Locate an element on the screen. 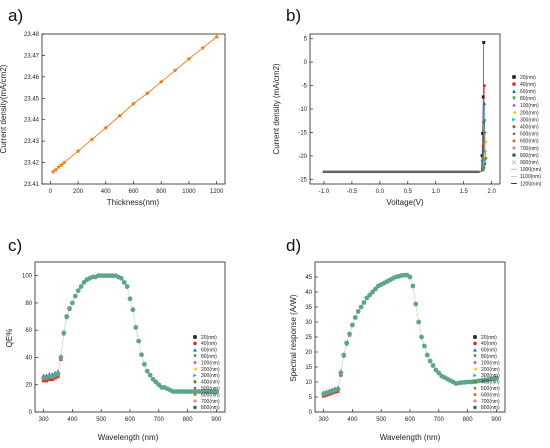 This screenshot has width=550, height=448. panel-c-legend-label: 600(nm) is located at coordinates (210, 395).